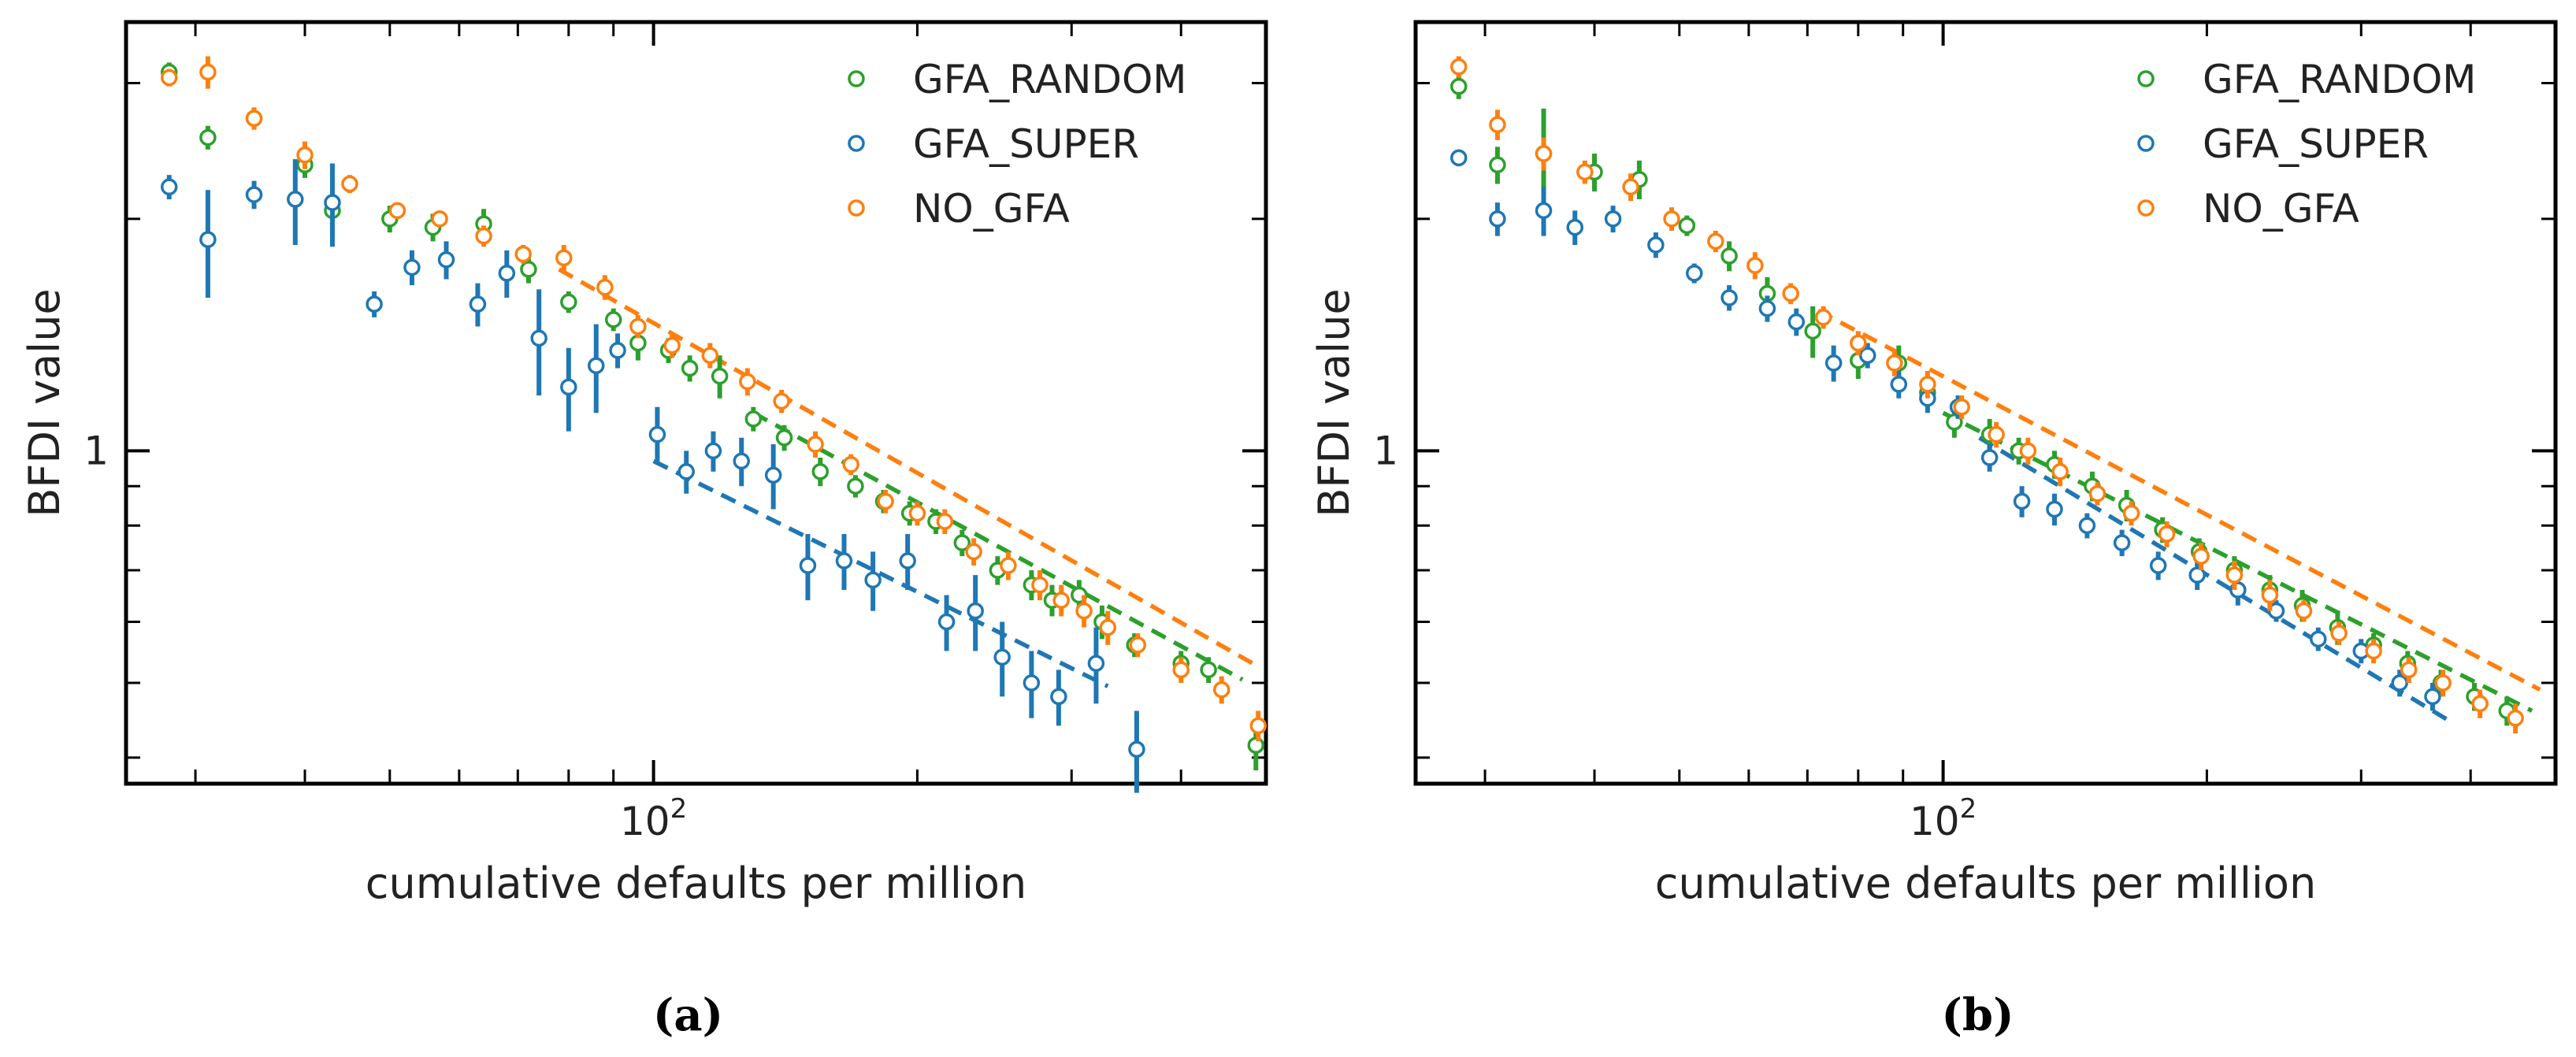 Image resolution: width=2576 pixels, height=1057 pixels. I want to click on x-tick-label-b: 102, so click(1943, 819).